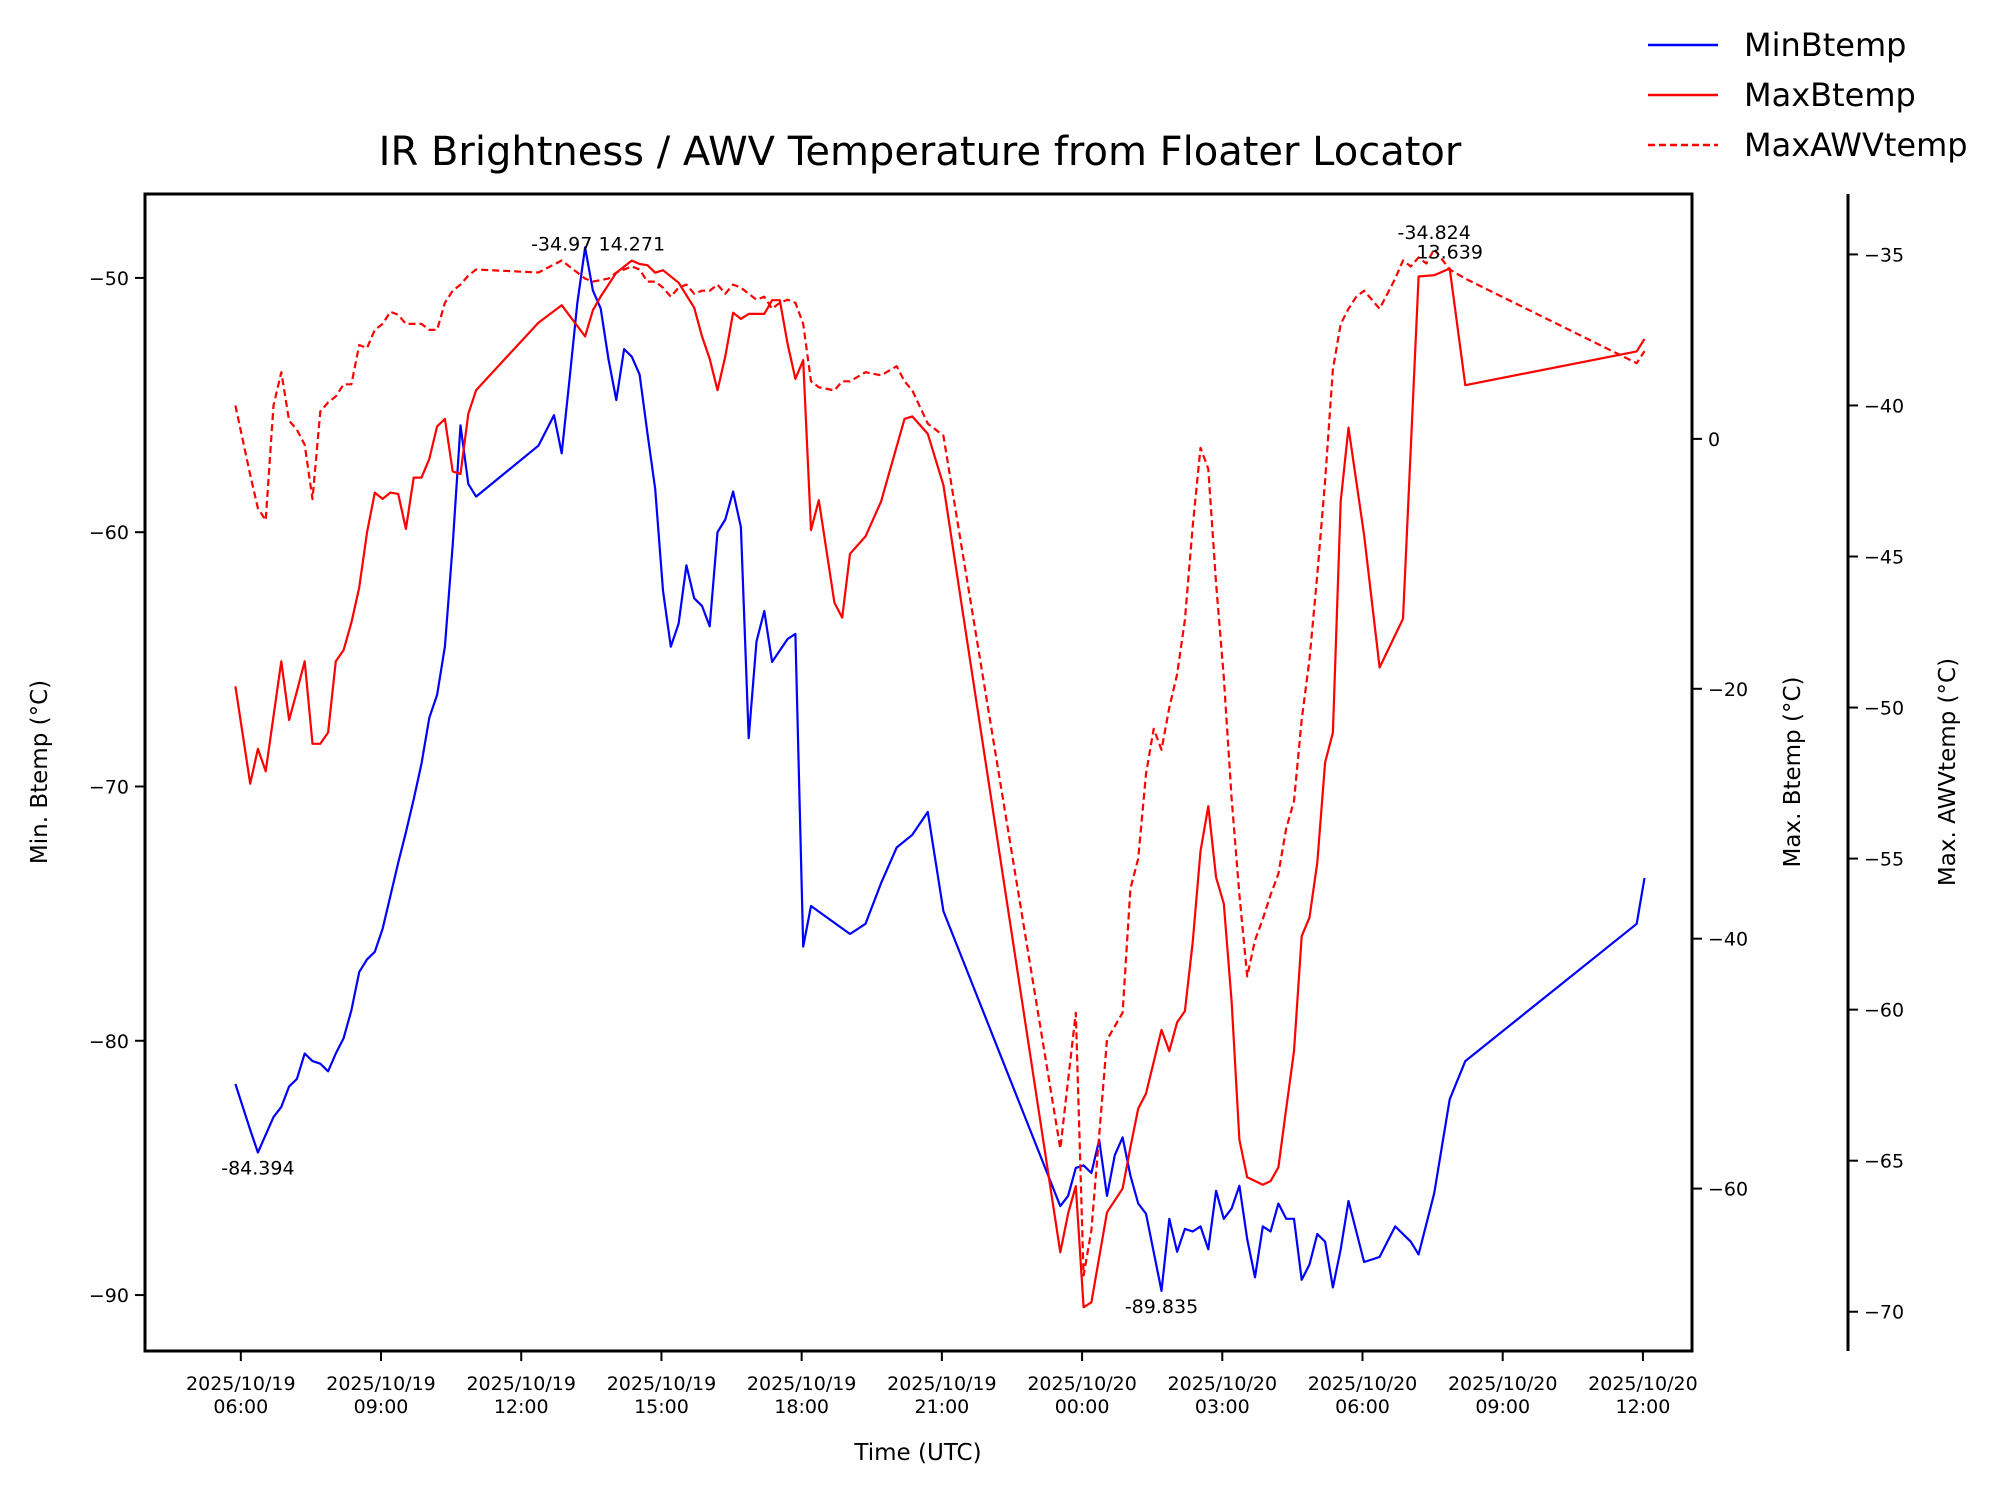 The image size is (1994, 1491). Describe the element at coordinates (1728, 690) in the screenshot. I see `y-tick-label: −20` at that location.